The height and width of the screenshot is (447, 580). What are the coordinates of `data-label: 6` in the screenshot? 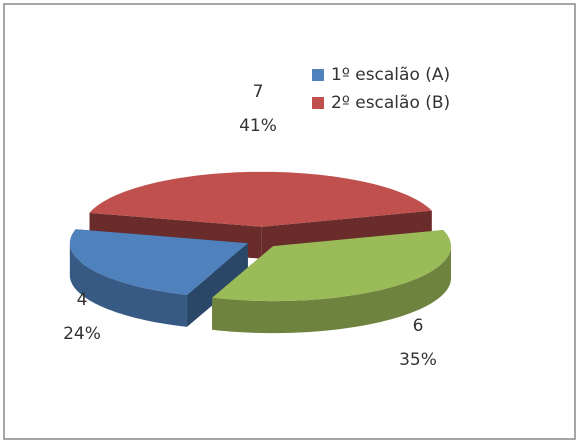 It's located at (418, 326).